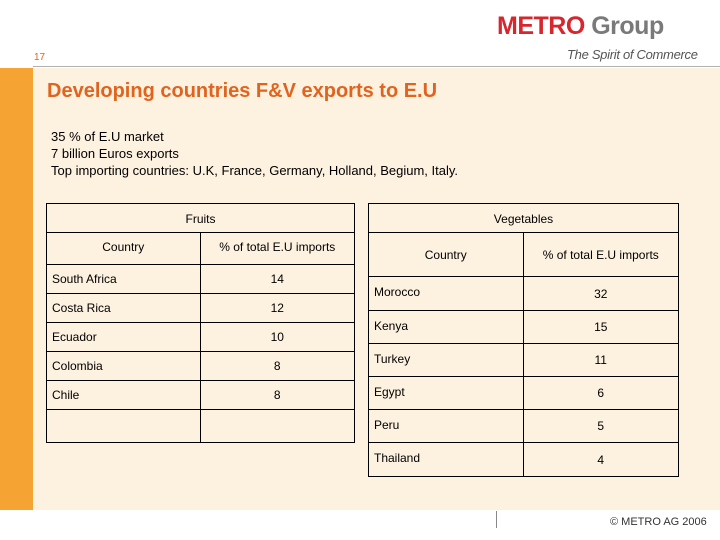 This screenshot has width=720, height=540. I want to click on vegetables-pct: 4, so click(601, 459).